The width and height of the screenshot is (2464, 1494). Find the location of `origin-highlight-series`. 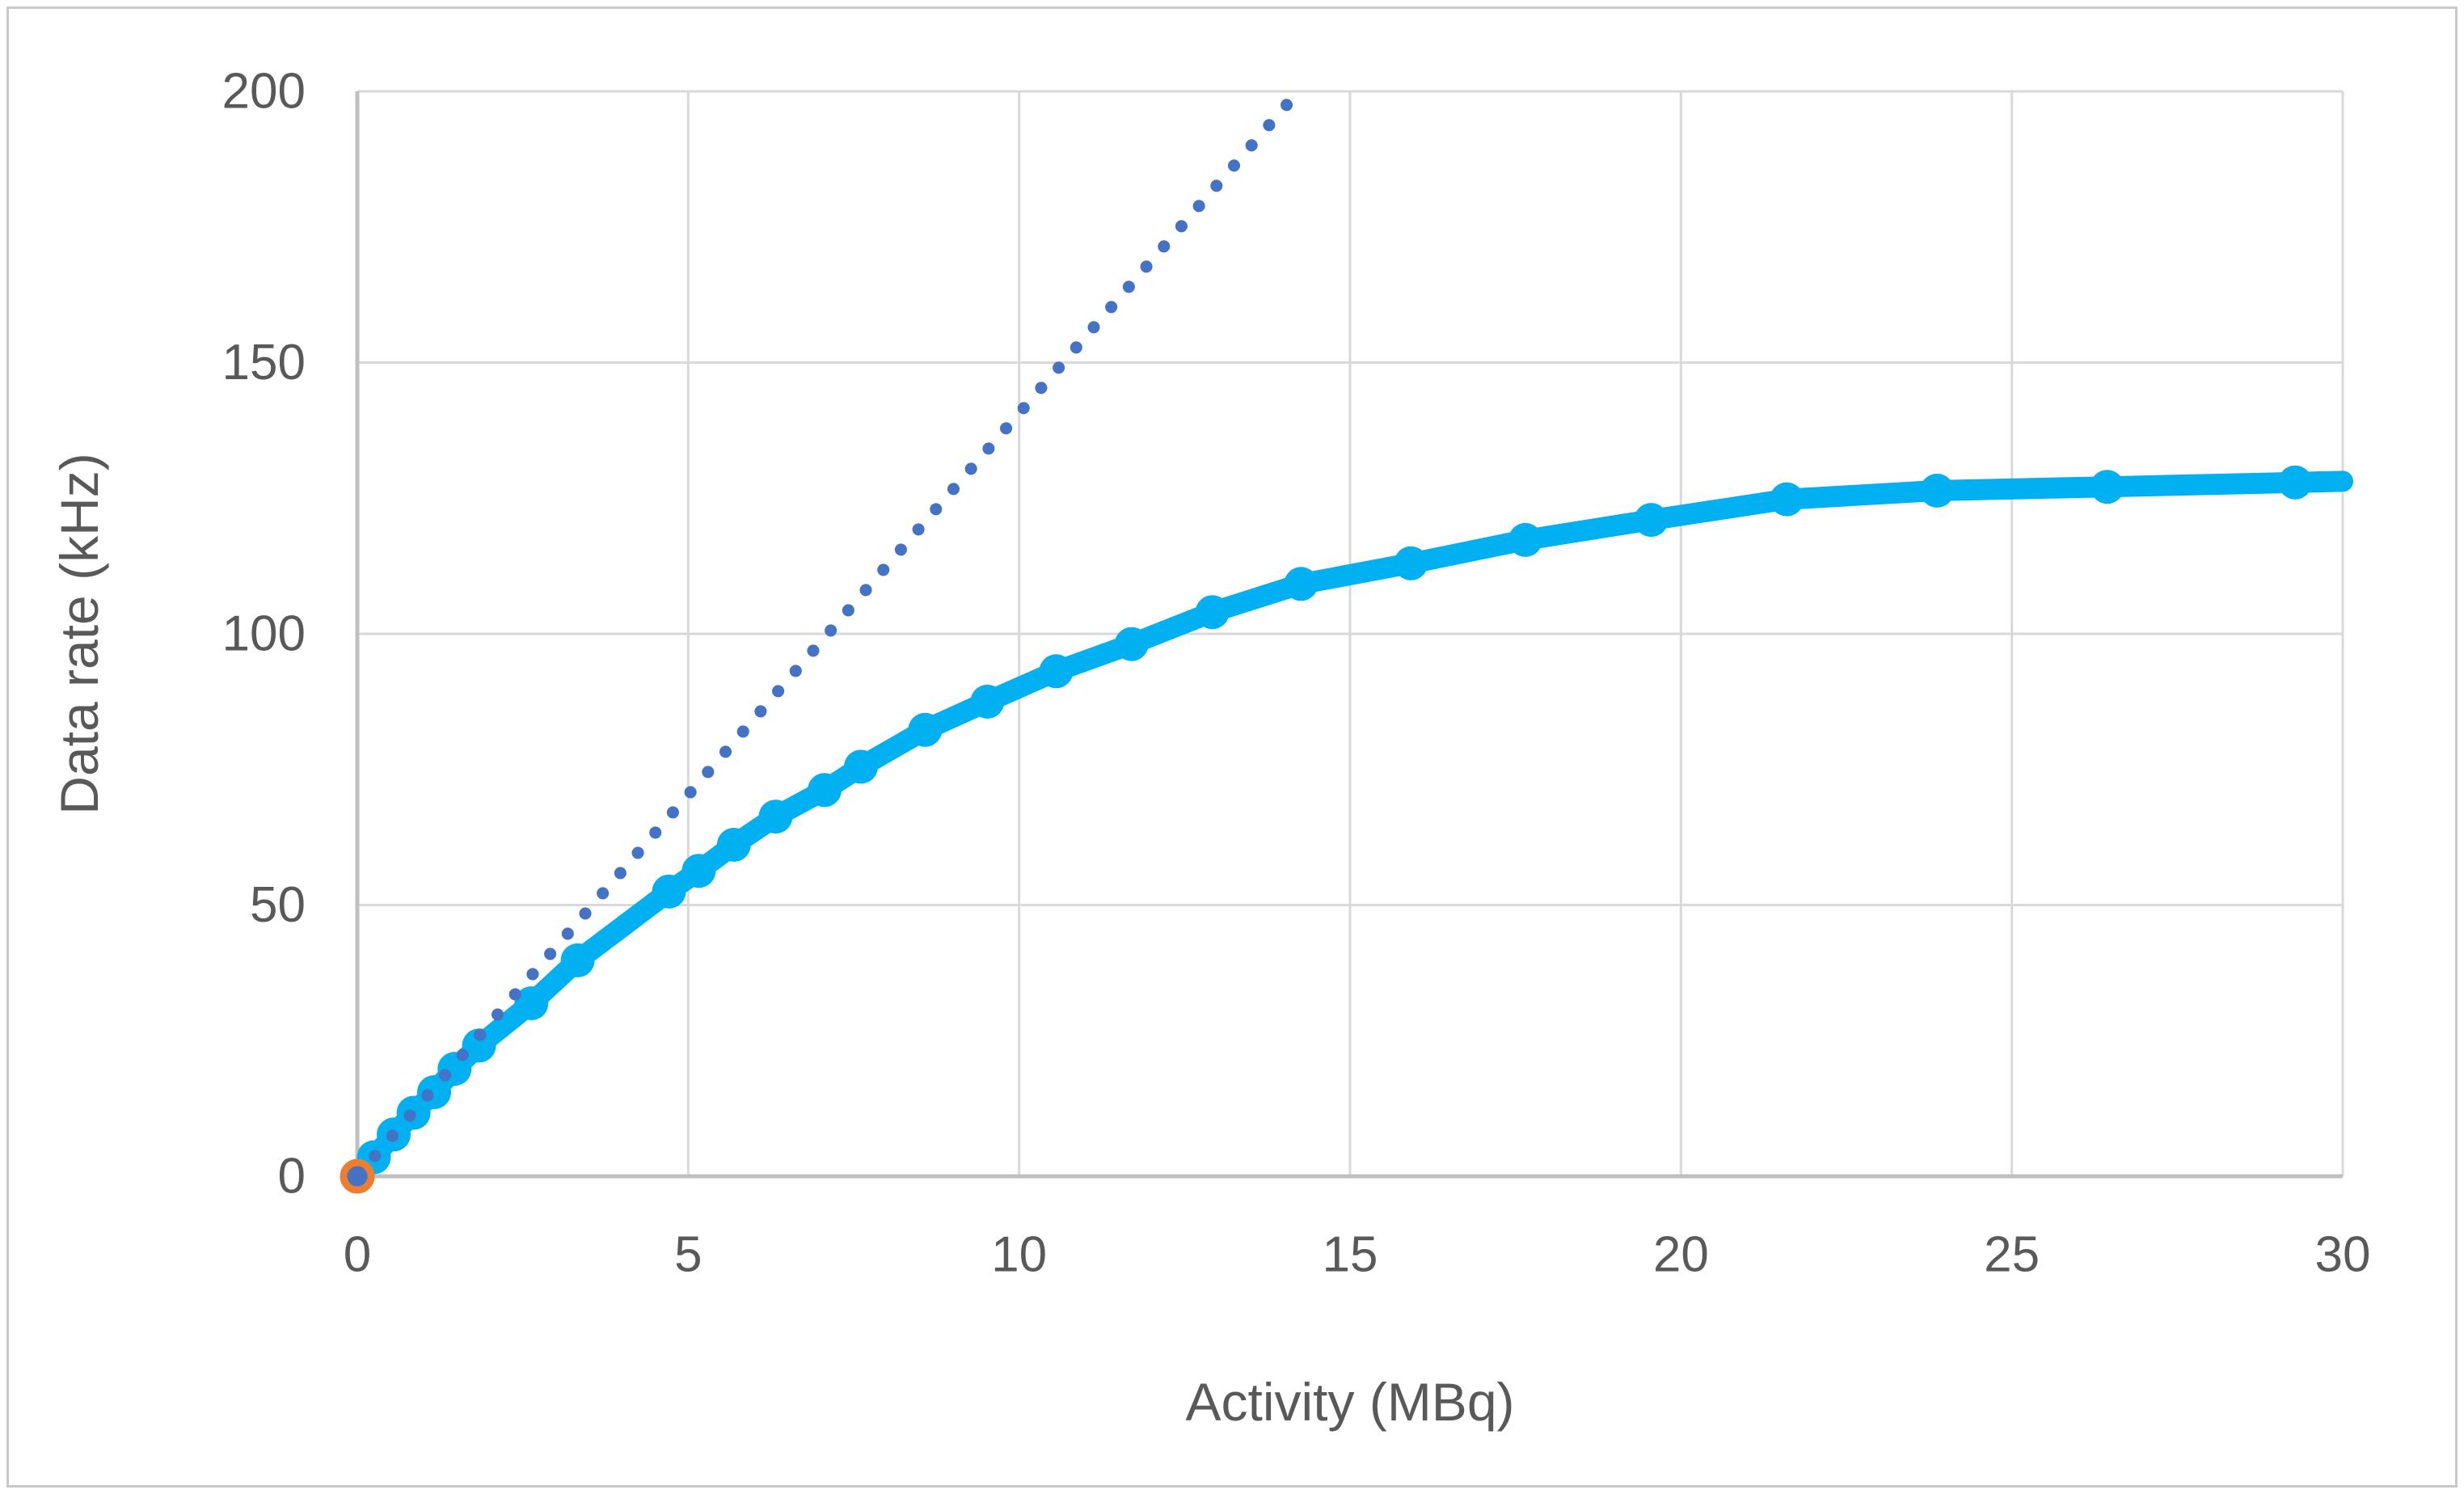

origin-highlight-series is located at coordinates (358, 1176).